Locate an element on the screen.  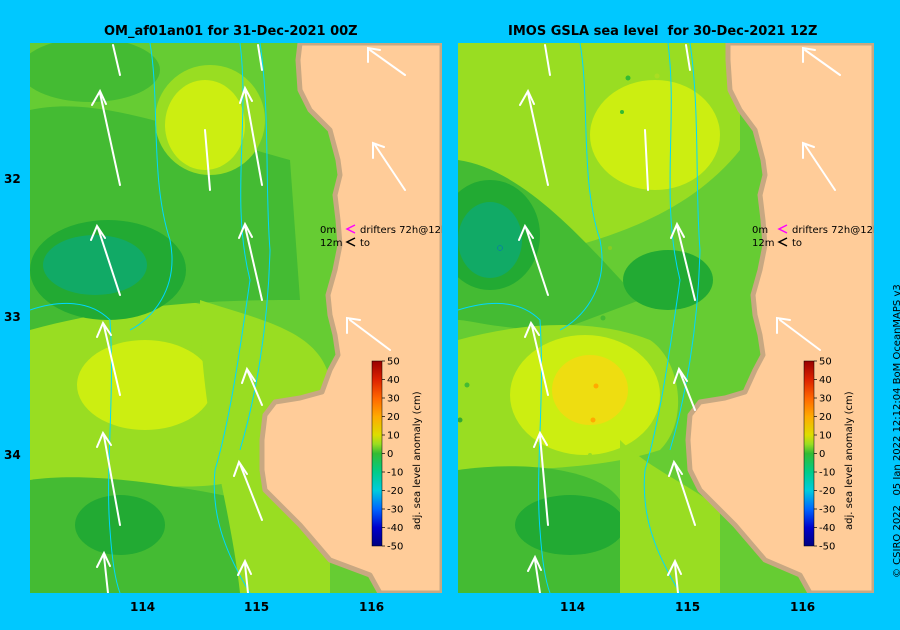
right-colorbar-tick-label: -40 is located at coordinates (827, 528).